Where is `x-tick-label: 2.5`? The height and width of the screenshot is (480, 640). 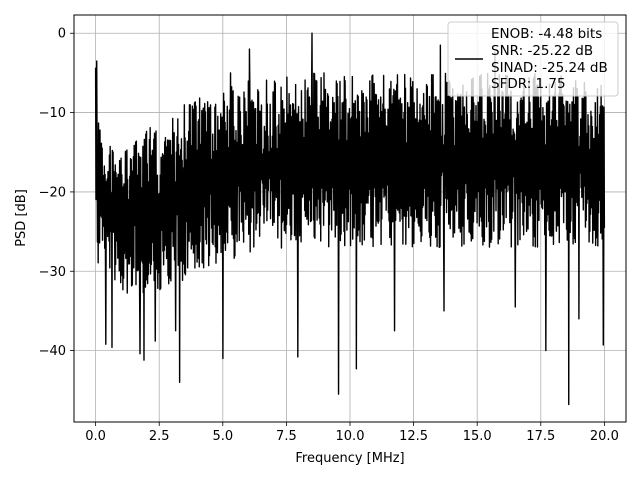
x-tick-label: 2.5 is located at coordinates (159, 436).